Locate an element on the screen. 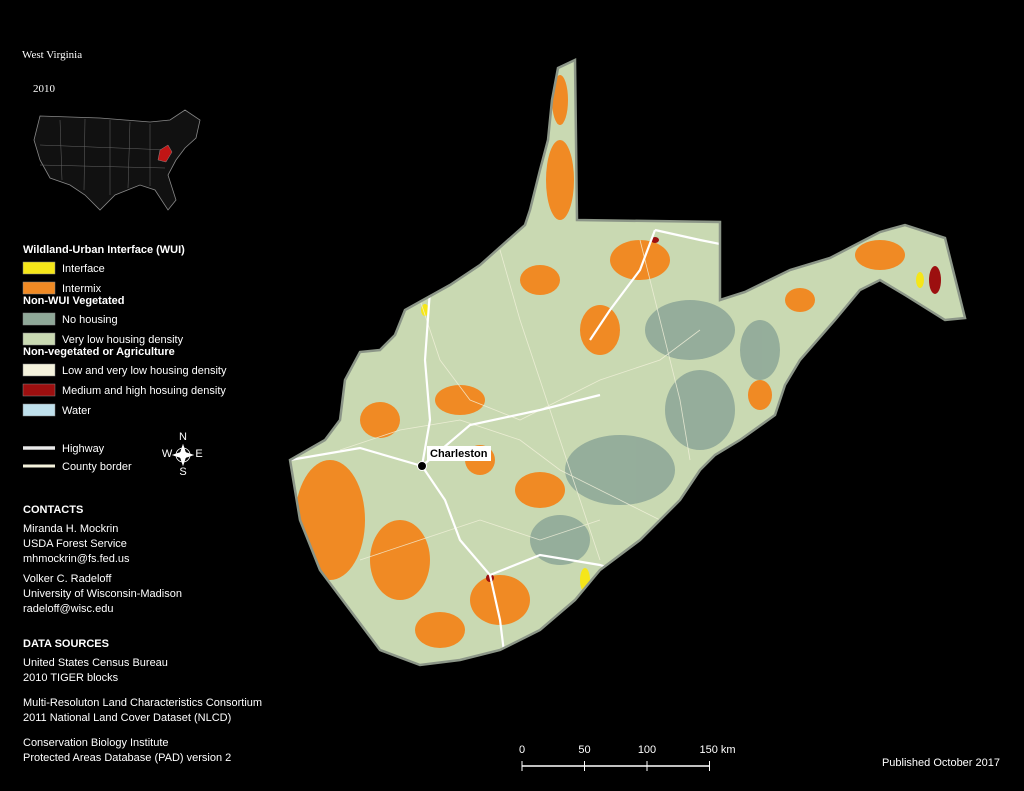 Image resolution: width=1024 pixels, height=791 pixels. compass: N S E W is located at coordinates (182, 454).